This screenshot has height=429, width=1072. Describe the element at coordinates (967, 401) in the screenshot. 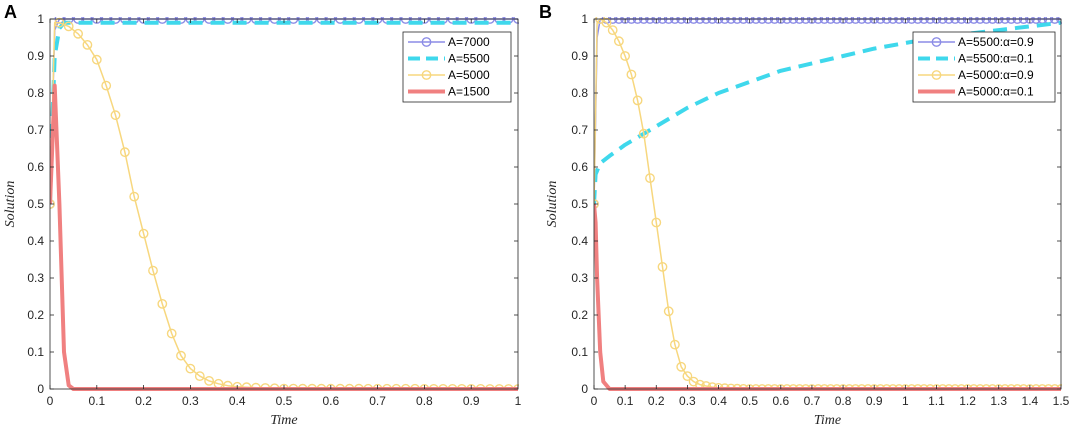

I see `x-tick-label: 1.2` at that location.